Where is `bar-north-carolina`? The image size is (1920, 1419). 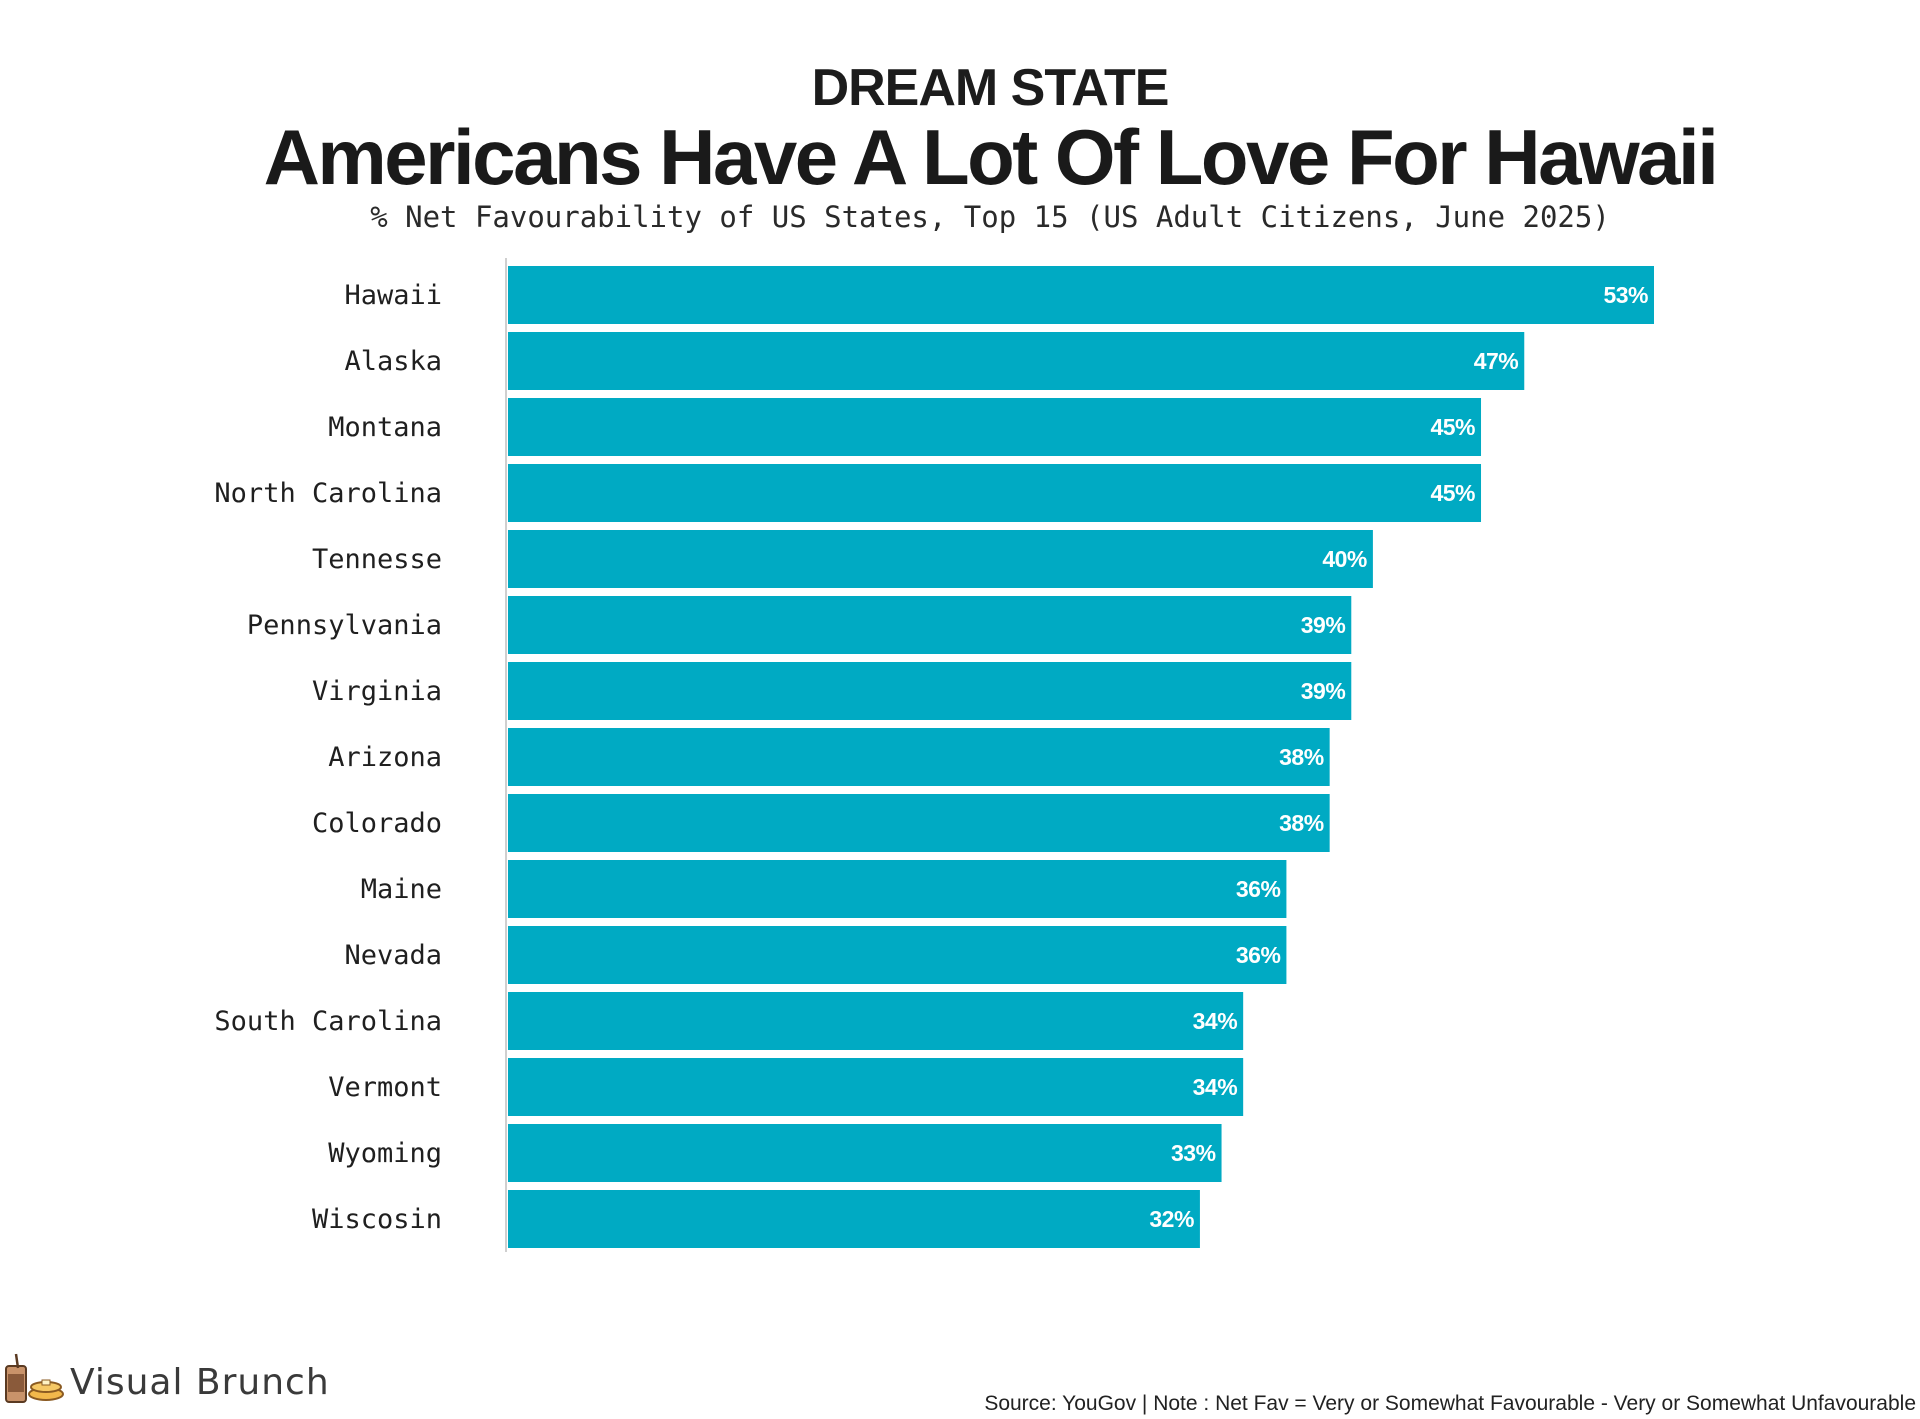 bar-north-carolina is located at coordinates (995, 493).